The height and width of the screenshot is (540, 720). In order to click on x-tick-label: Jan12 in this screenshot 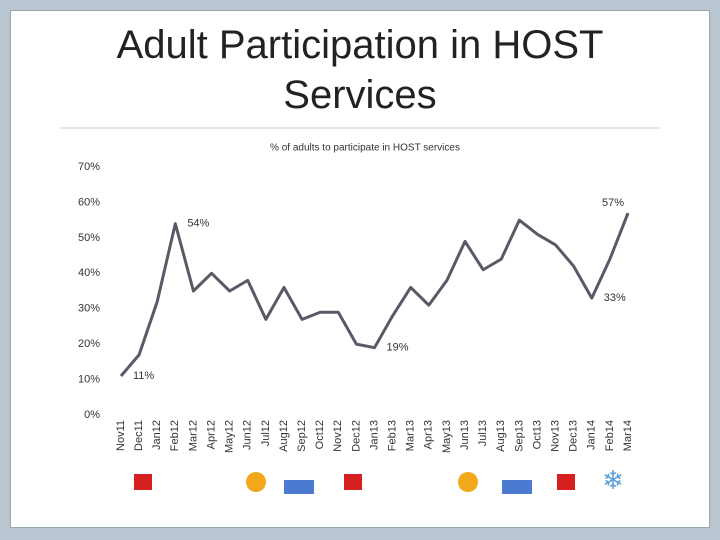, I will do `click(157, 435)`.